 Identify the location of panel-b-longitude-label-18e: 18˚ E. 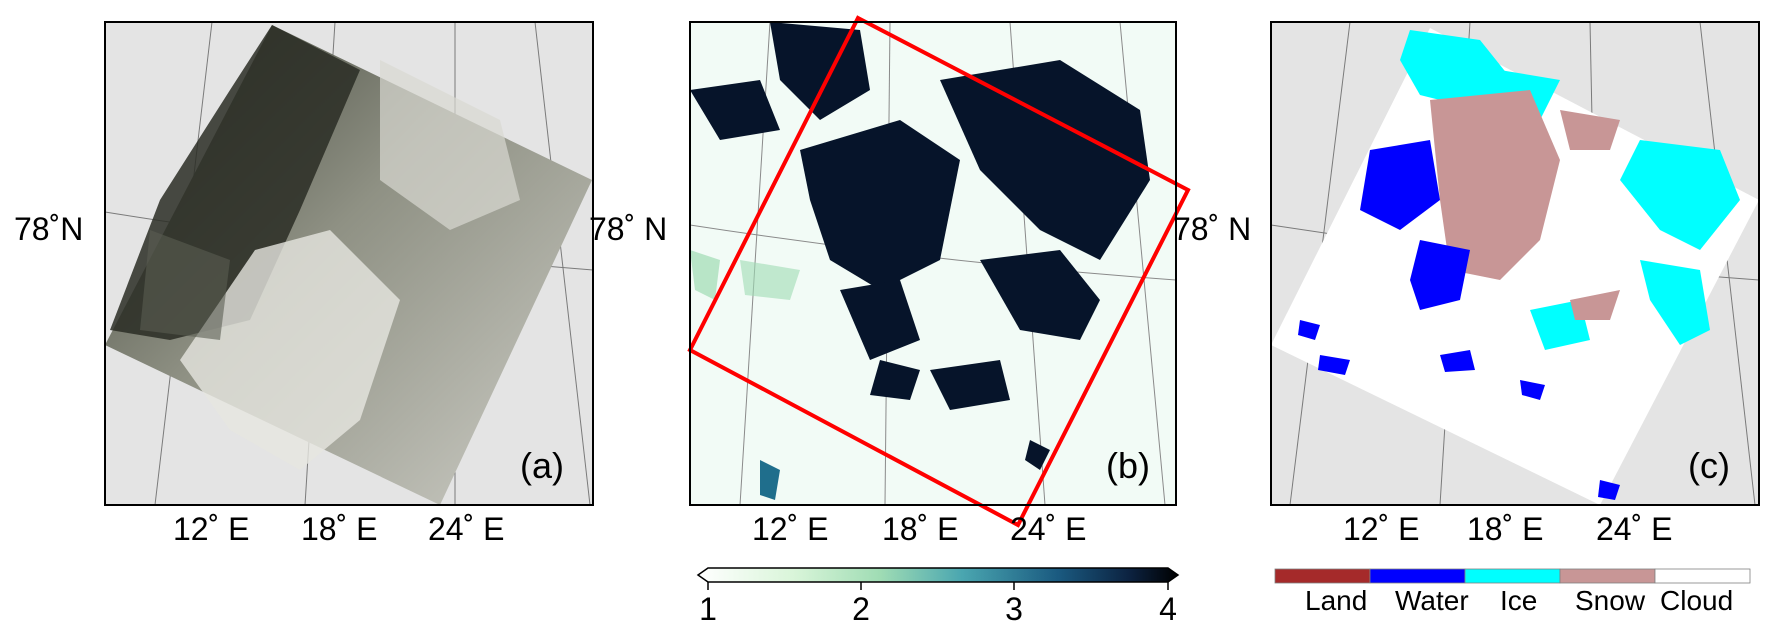
(920, 529).